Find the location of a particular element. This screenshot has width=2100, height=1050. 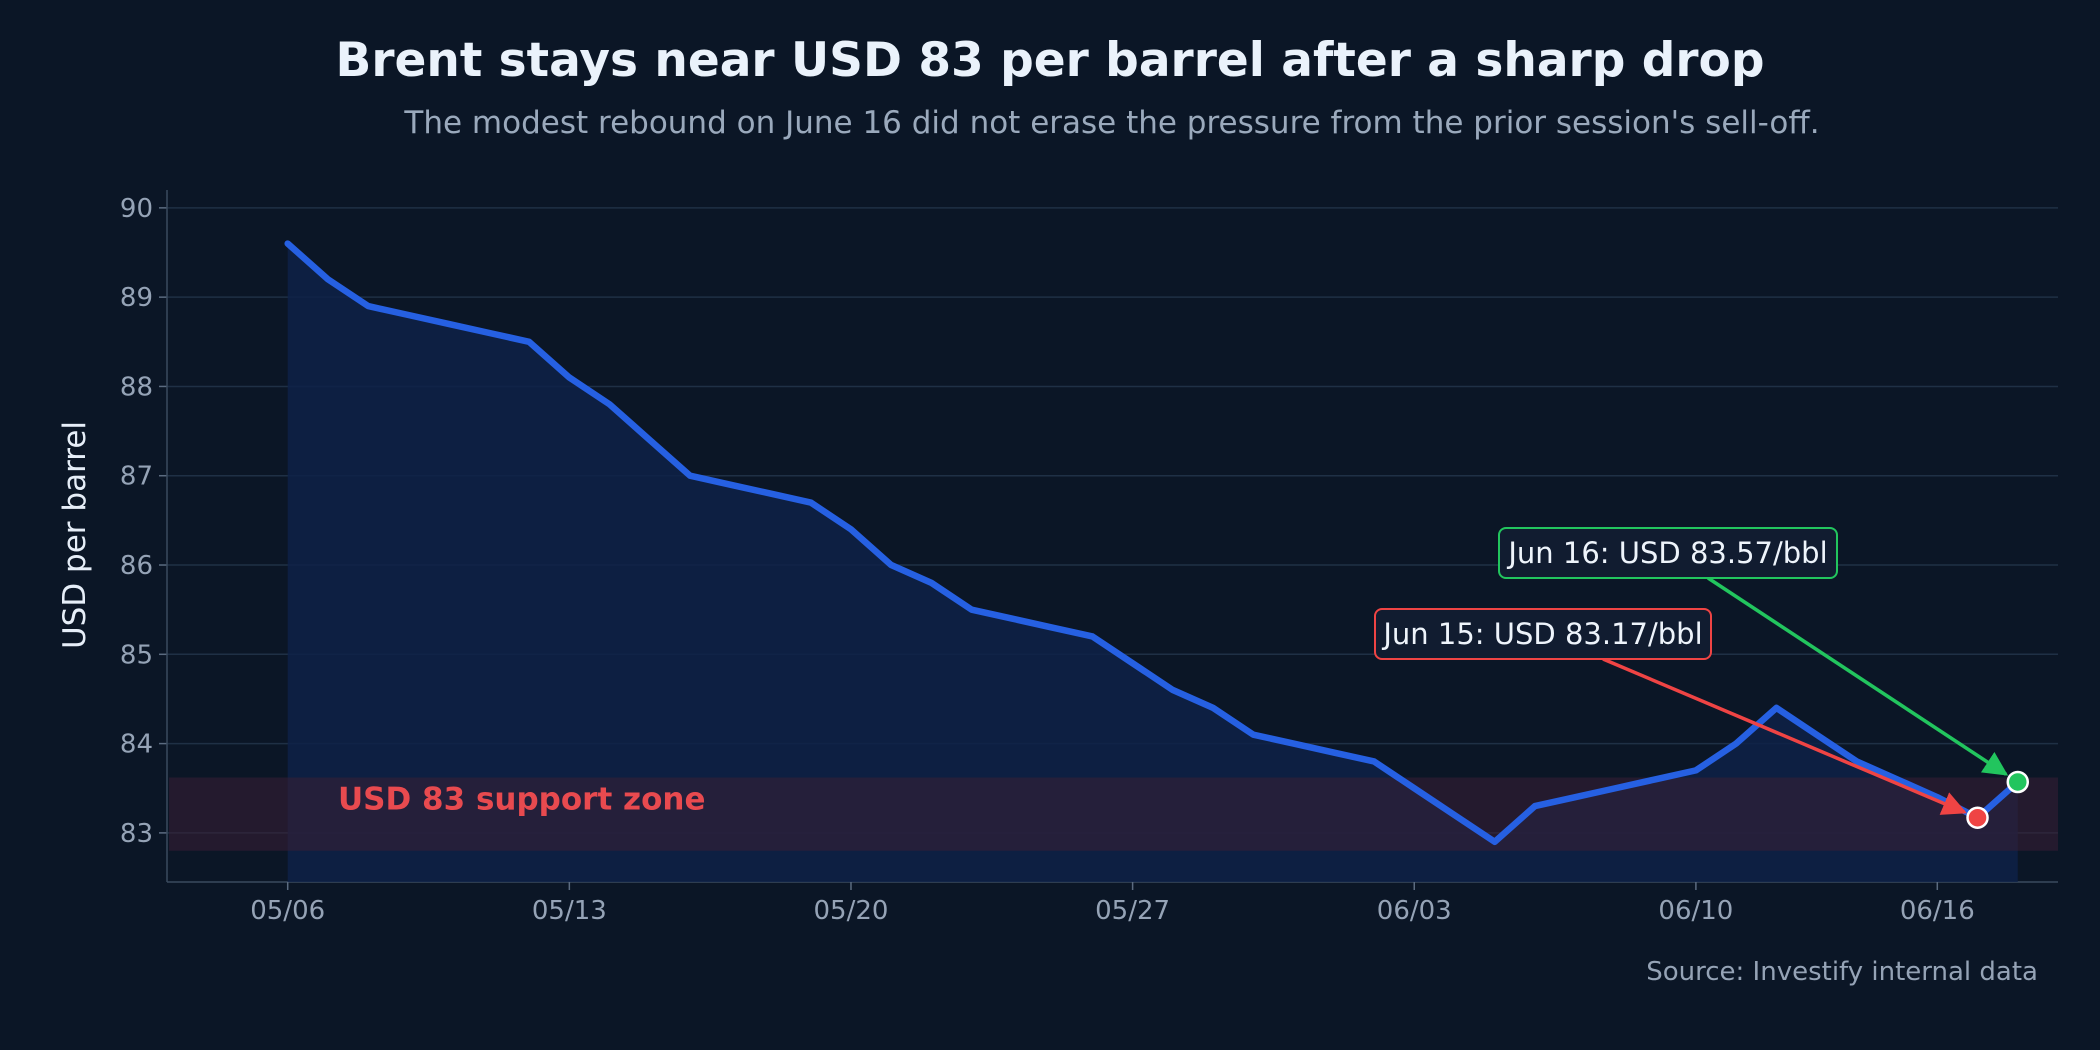

marker-point-up is located at coordinates (2018, 782).